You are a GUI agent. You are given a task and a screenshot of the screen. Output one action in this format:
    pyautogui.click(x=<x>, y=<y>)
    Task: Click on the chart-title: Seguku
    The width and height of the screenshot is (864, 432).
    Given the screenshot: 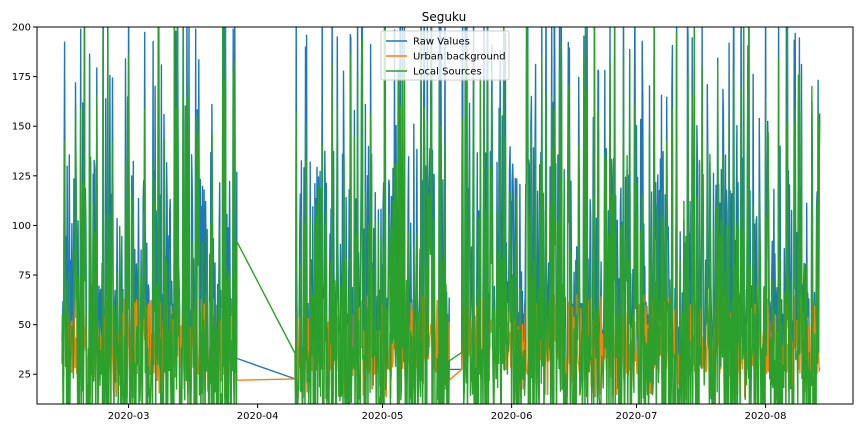 What is the action you would take?
    pyautogui.click(x=444, y=17)
    